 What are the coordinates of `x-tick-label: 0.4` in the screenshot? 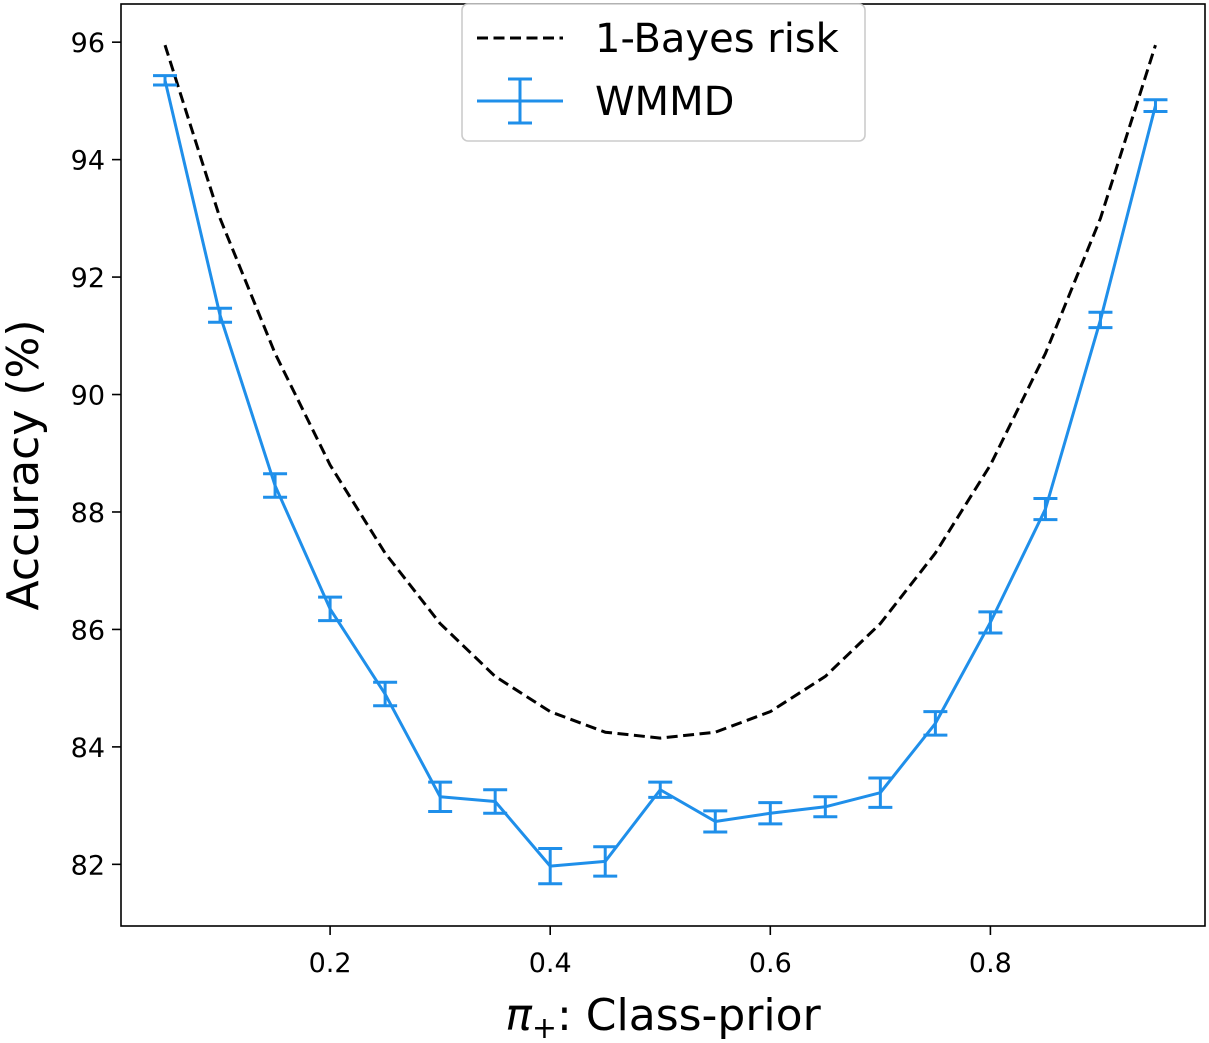 It's located at (550, 963).